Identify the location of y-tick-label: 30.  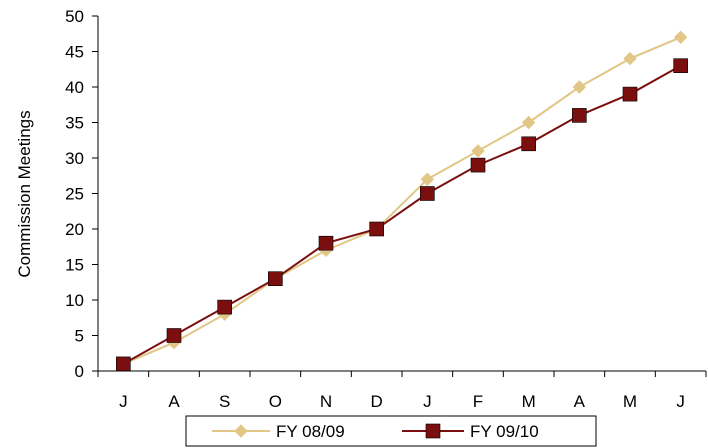
(74, 158).